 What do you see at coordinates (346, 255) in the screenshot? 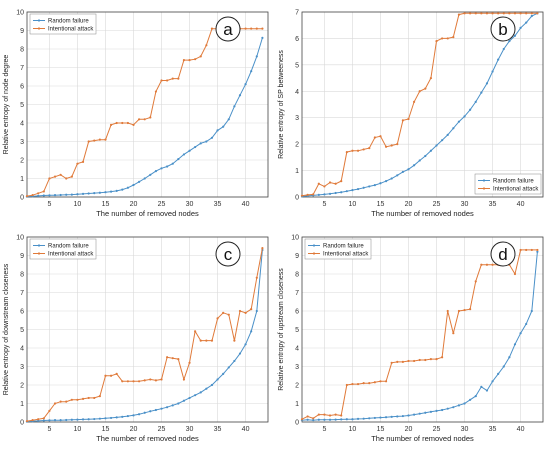
I see `legend-label: Intentional attack` at bounding box center [346, 255].